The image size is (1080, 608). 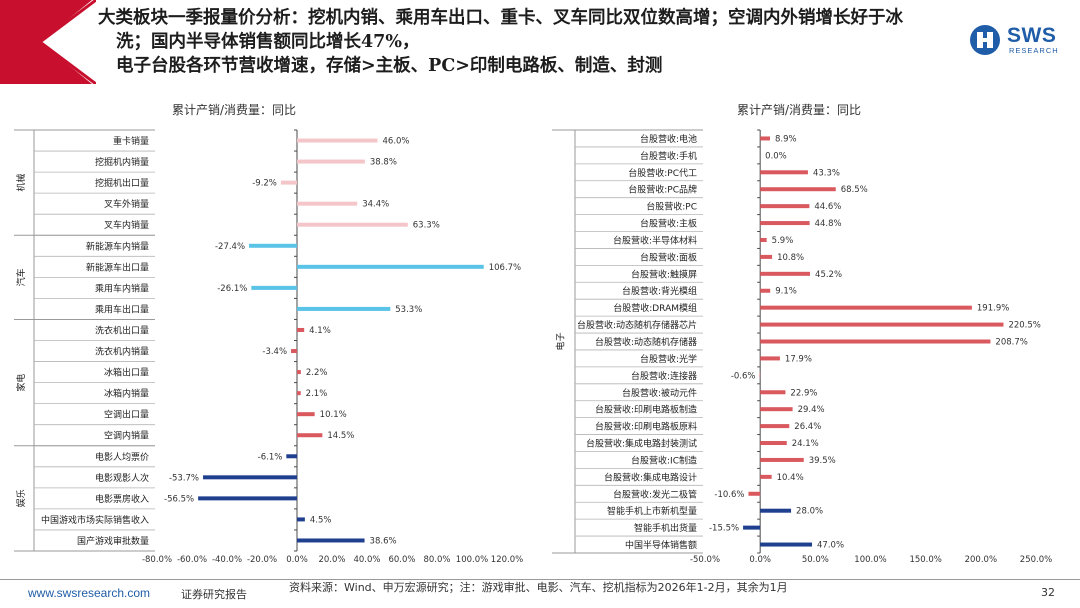 I want to click on right-category-label: 台股营收:集成电路设计, so click(x=650, y=477).